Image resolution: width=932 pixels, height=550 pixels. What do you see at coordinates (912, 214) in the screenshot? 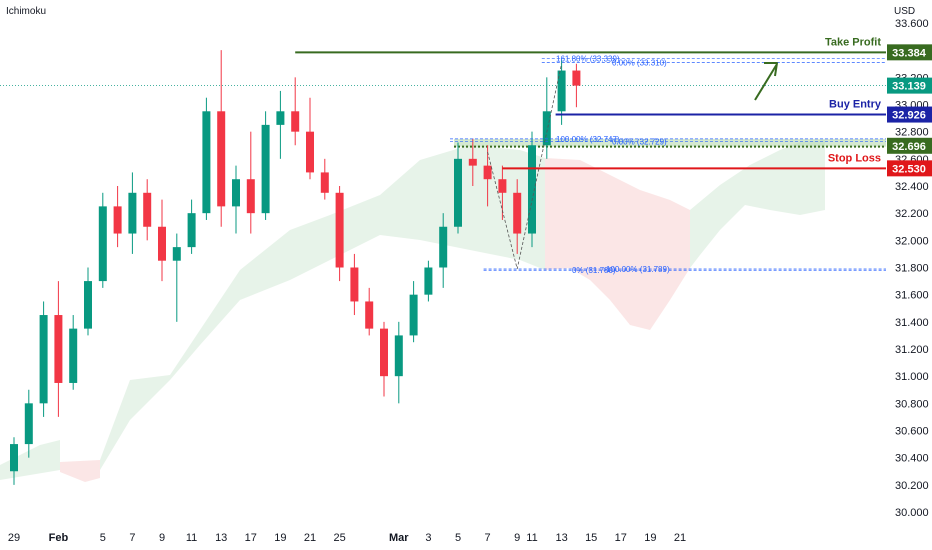
I see `y-tick-label: 32.200` at bounding box center [912, 214].